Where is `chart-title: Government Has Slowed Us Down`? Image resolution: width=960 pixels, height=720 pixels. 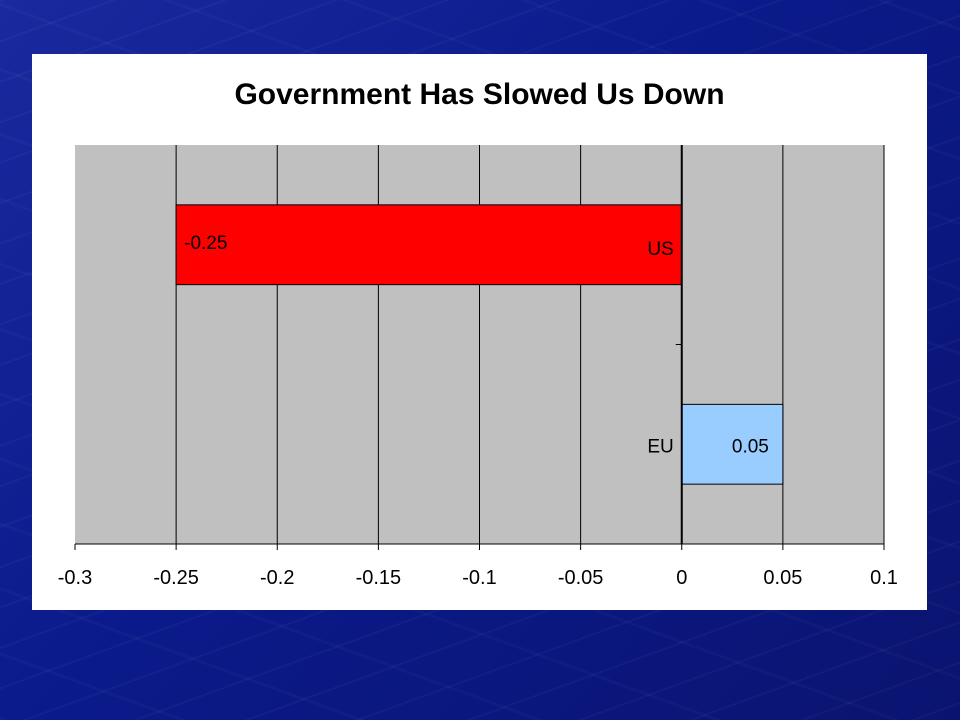 chart-title: Government Has Slowed Us Down is located at coordinates (479, 94).